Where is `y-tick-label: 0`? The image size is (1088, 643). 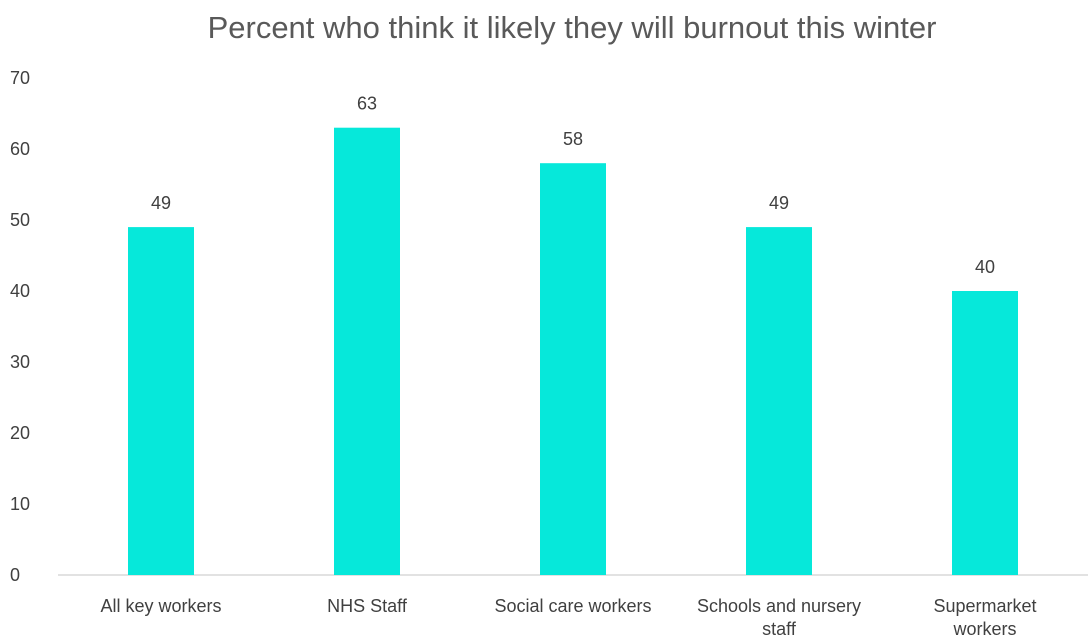 y-tick-label: 0 is located at coordinates (15, 575).